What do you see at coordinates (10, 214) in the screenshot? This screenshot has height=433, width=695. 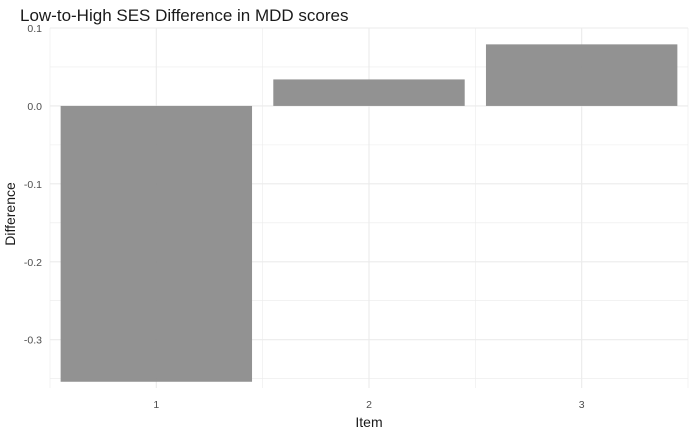 I see `y-axis-title: Difference` at bounding box center [10, 214].